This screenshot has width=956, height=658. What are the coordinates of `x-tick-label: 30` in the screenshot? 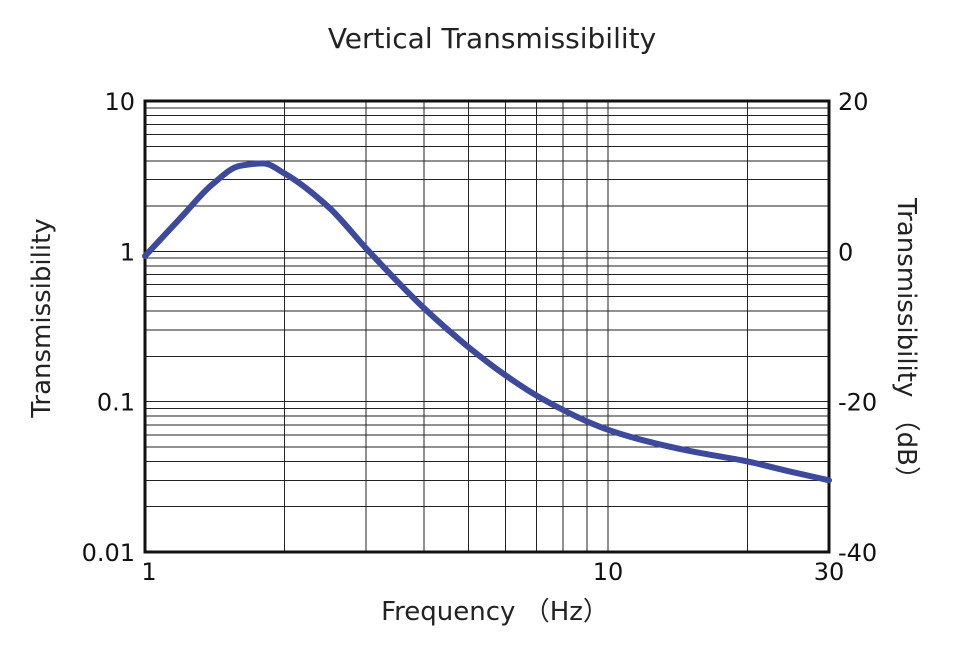 It's located at (829, 572).